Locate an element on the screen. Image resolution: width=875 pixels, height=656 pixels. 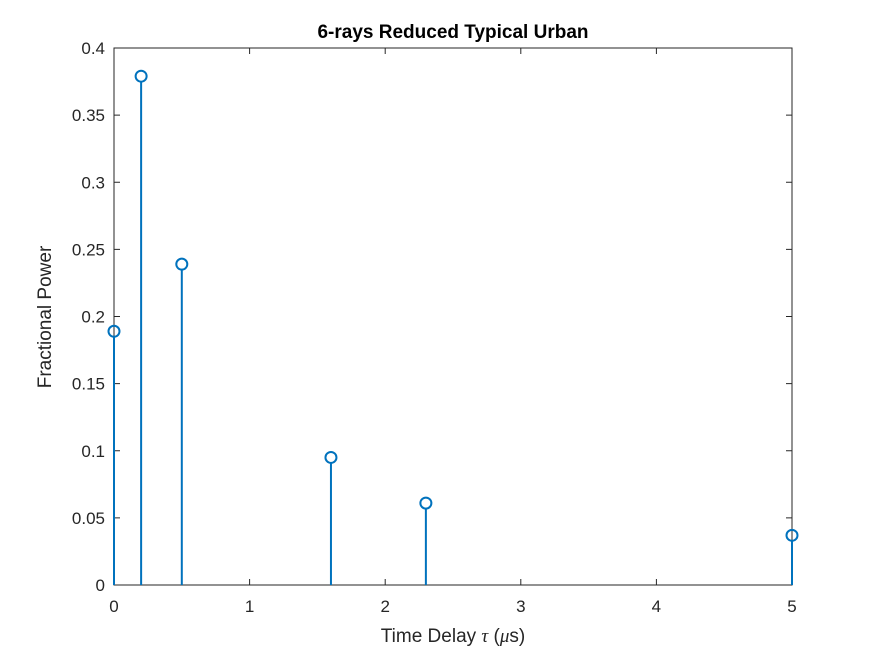
y-tick-labels: 0 0.05 0.1 0.15 0.2 0.25 0.3 0.35 0.4 is located at coordinates (88, 317).